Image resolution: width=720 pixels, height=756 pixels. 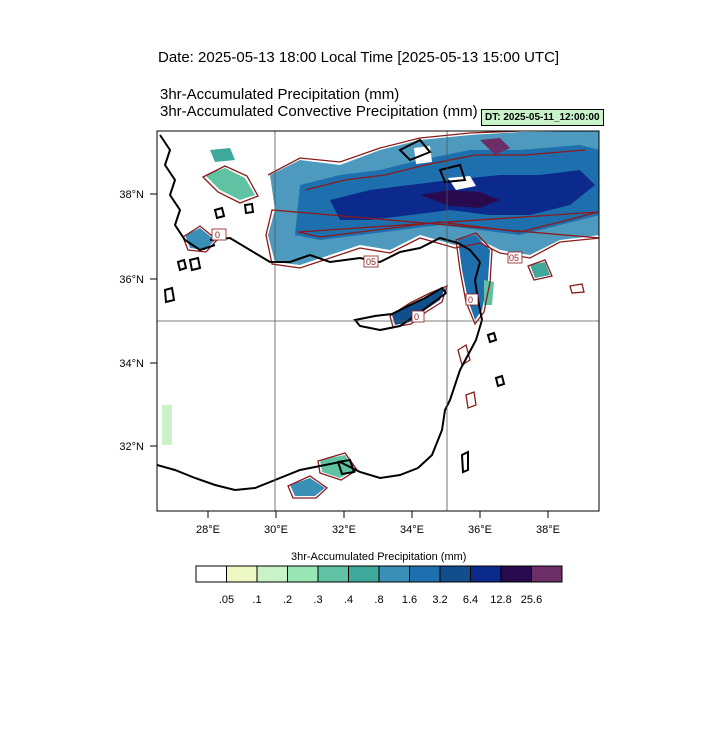 What do you see at coordinates (348, 600) in the screenshot?
I see `colorbar-label: .4` at bounding box center [348, 600].